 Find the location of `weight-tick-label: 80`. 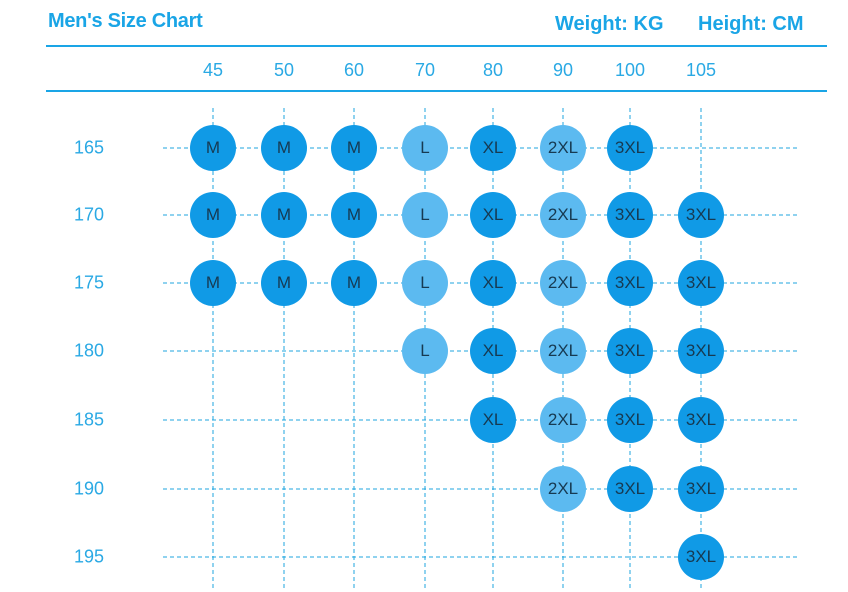

weight-tick-label: 80 is located at coordinates (493, 70).